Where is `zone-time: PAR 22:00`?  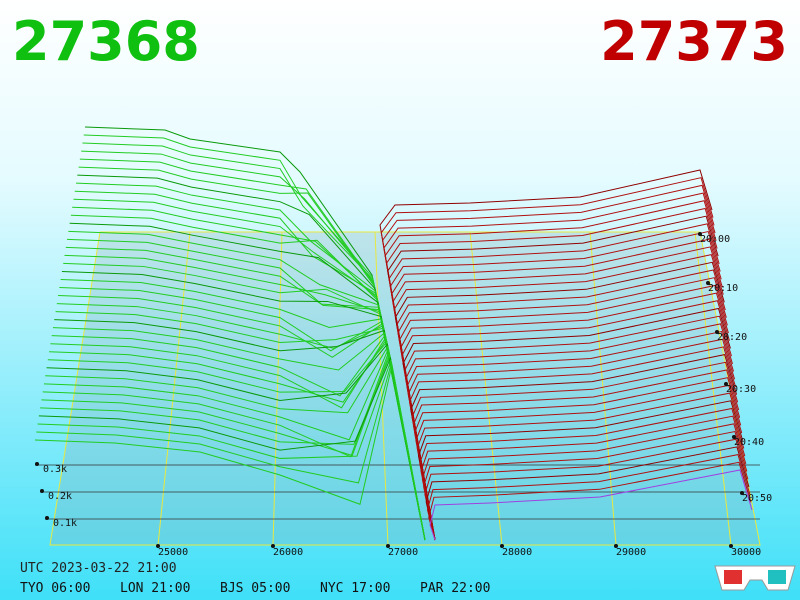
zone-time: PAR 22:00 is located at coordinates (455, 588).